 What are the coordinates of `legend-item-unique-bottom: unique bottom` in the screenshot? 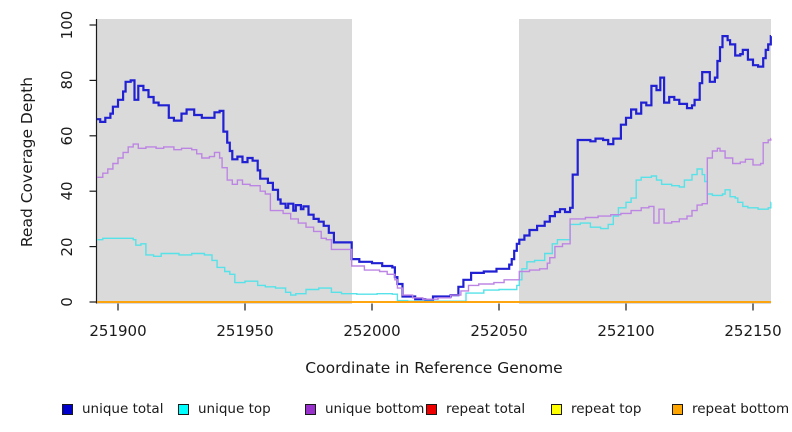 It's located at (364, 409).